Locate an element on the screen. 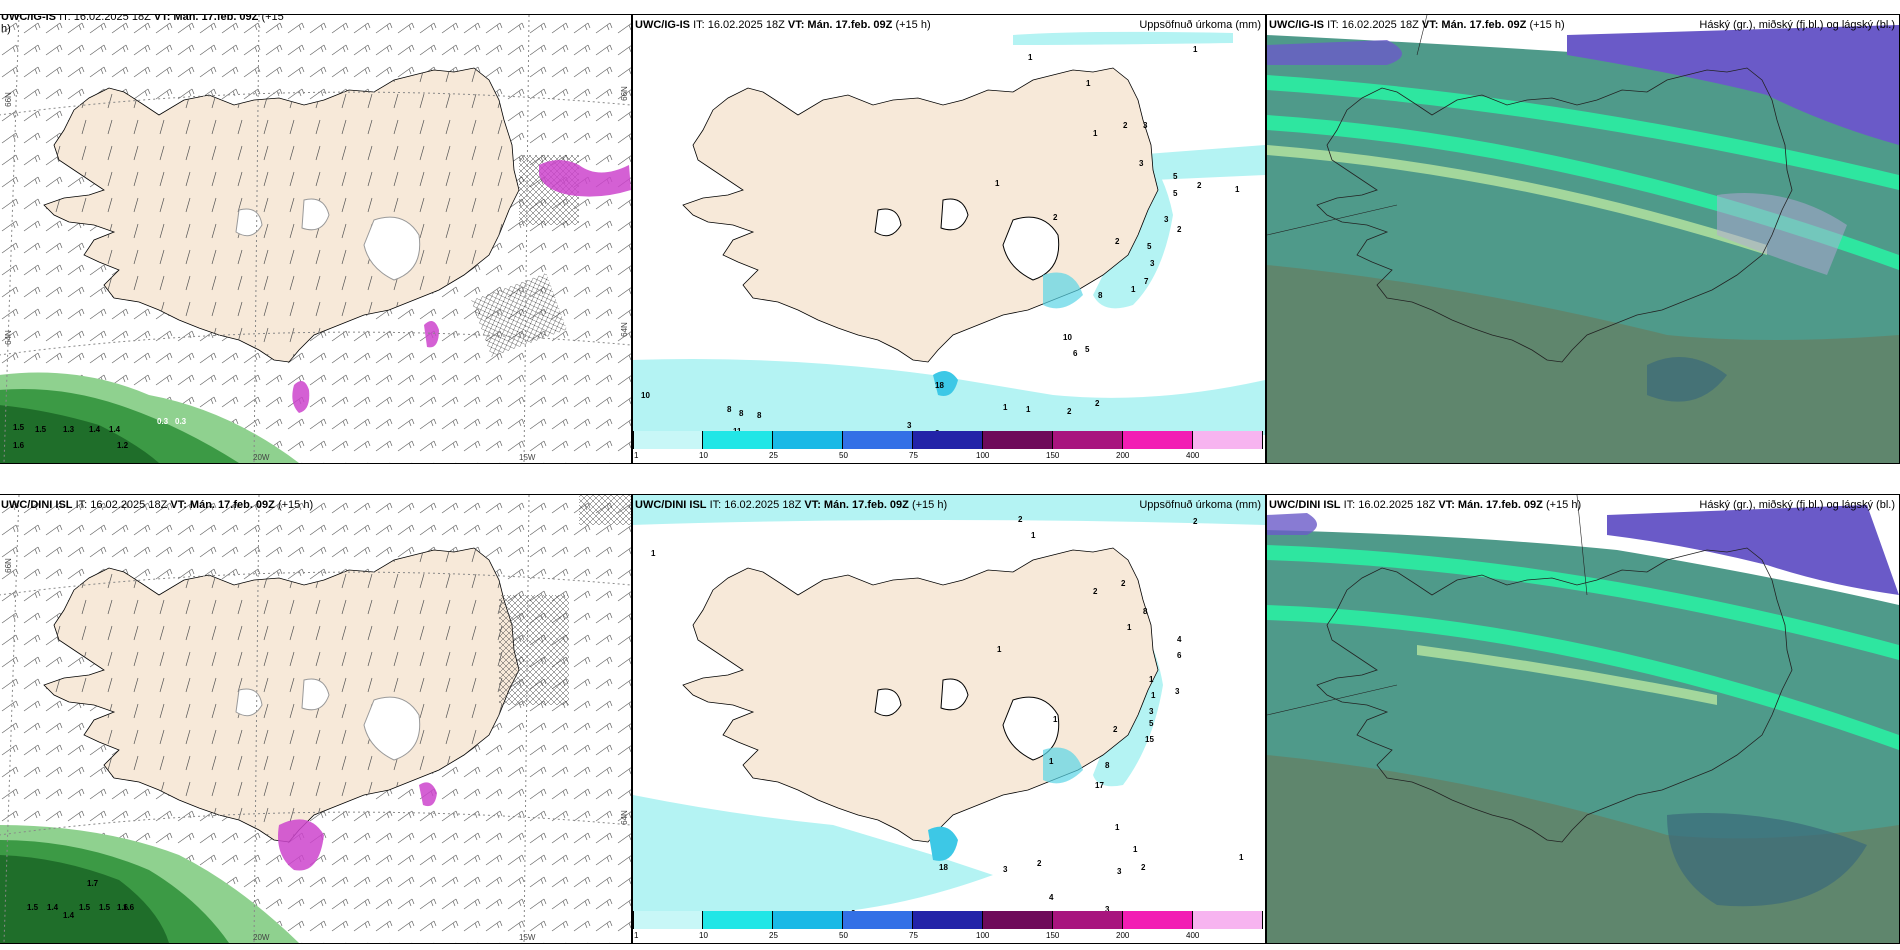 The image size is (1900, 950). precip-legend-title-row2: Uppsöfnuð úrkoma (mm) is located at coordinates (1200, 505).